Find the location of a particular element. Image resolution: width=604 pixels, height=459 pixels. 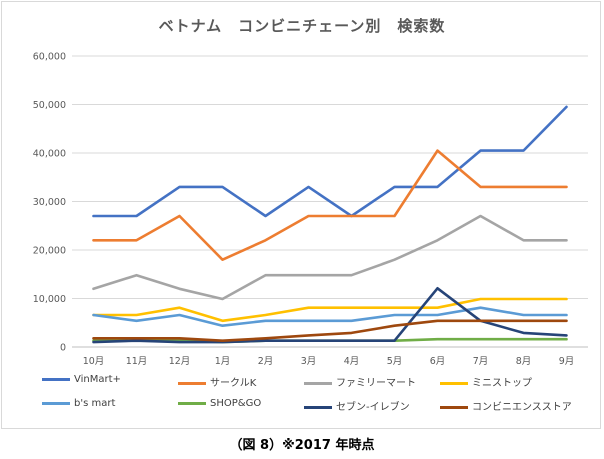

legend-item: b's mart is located at coordinates (78, 403).